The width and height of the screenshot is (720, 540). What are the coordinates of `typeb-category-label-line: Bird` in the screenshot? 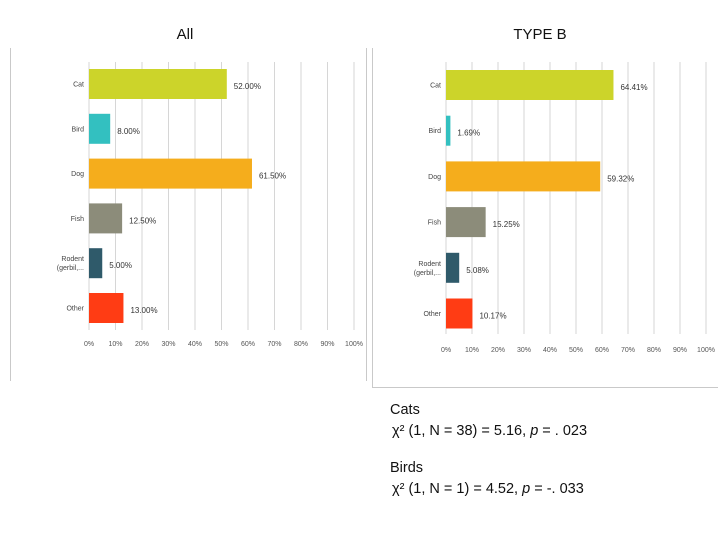 It's located at (435, 131).